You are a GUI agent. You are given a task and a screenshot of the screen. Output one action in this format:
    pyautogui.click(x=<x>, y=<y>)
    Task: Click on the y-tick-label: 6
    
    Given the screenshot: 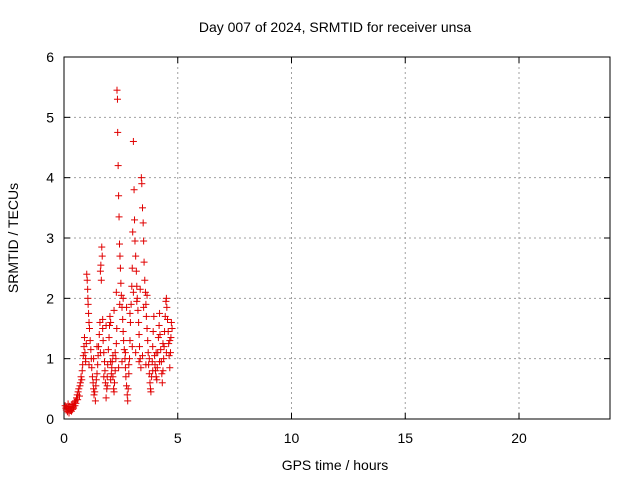 What is the action you would take?
    pyautogui.click(x=50, y=57)
    